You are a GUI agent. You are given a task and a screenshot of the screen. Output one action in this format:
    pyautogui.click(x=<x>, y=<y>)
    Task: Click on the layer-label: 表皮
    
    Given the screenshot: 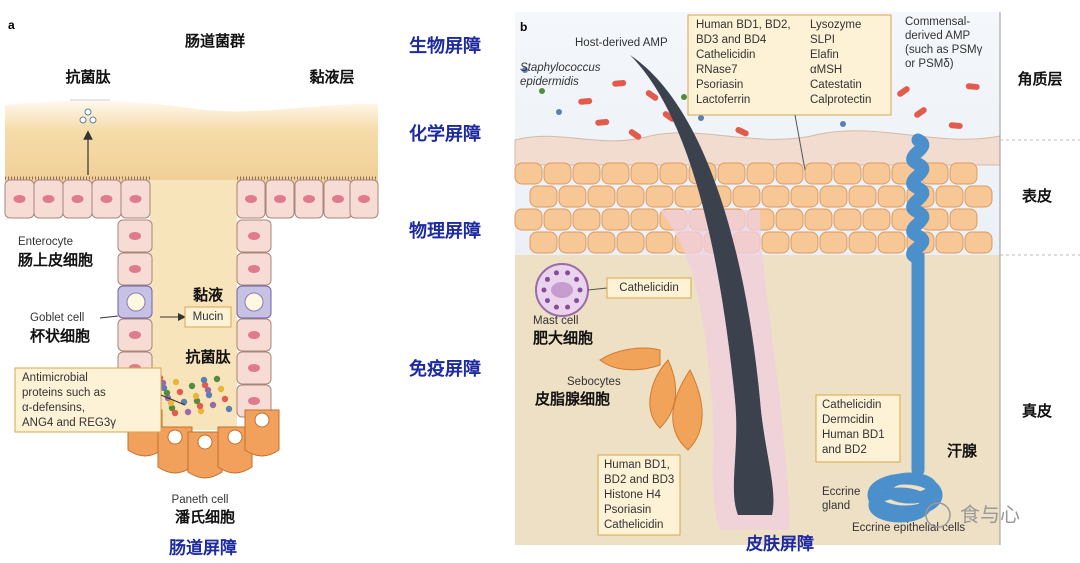 What is the action you would take?
    pyautogui.click(x=1037, y=196)
    